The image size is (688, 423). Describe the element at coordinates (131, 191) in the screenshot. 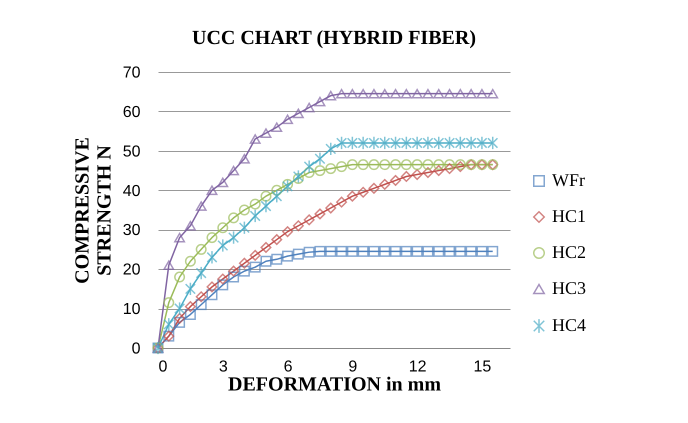

I see `y-tick-label: 40` at that location.